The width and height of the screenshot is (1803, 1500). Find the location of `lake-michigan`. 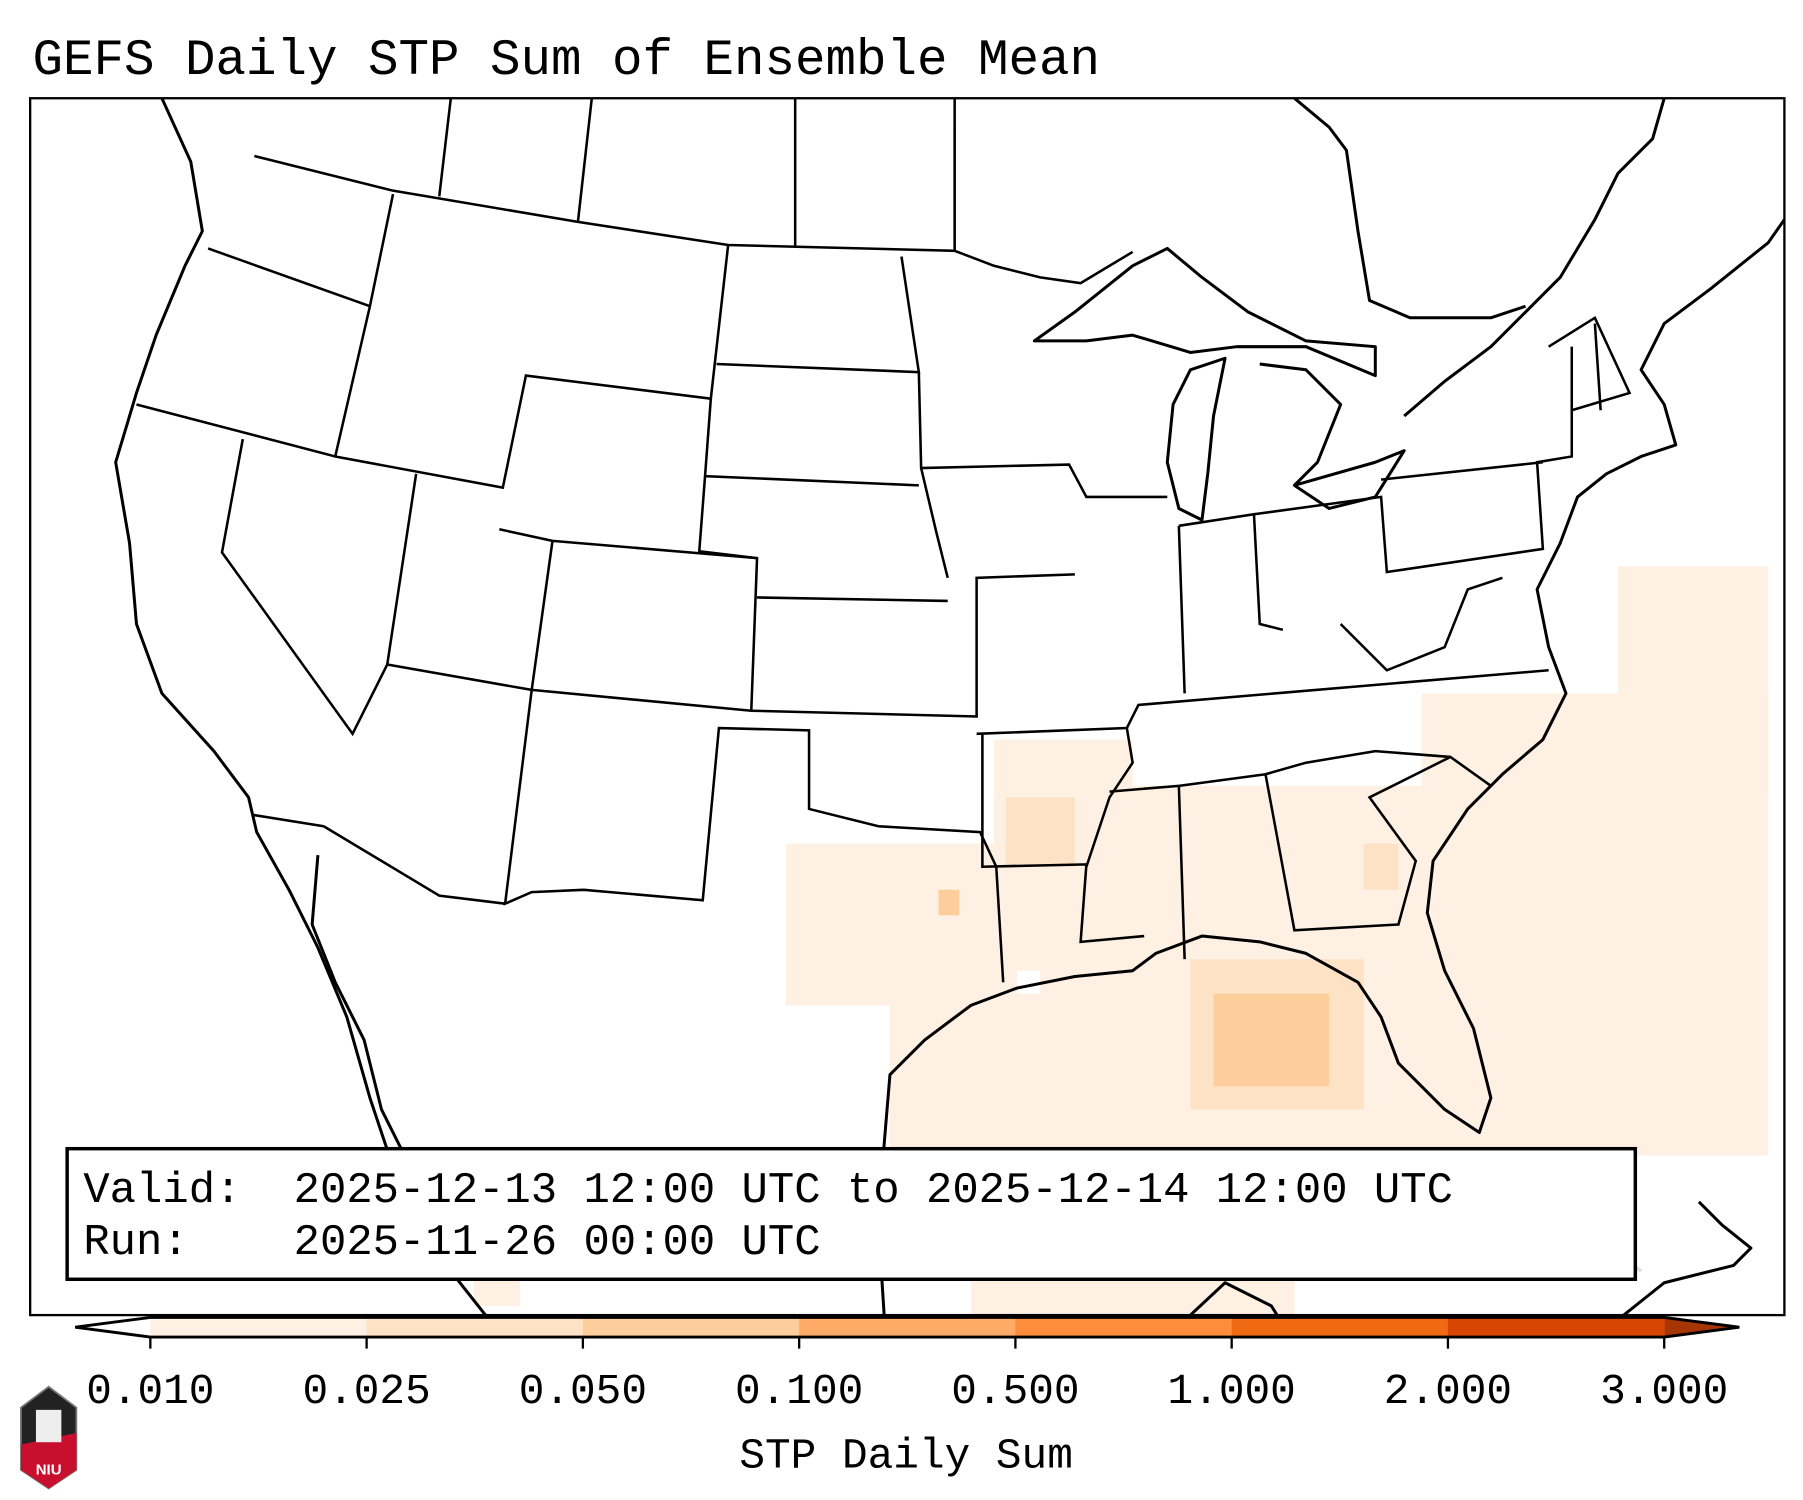

lake-michigan is located at coordinates (1196, 439).